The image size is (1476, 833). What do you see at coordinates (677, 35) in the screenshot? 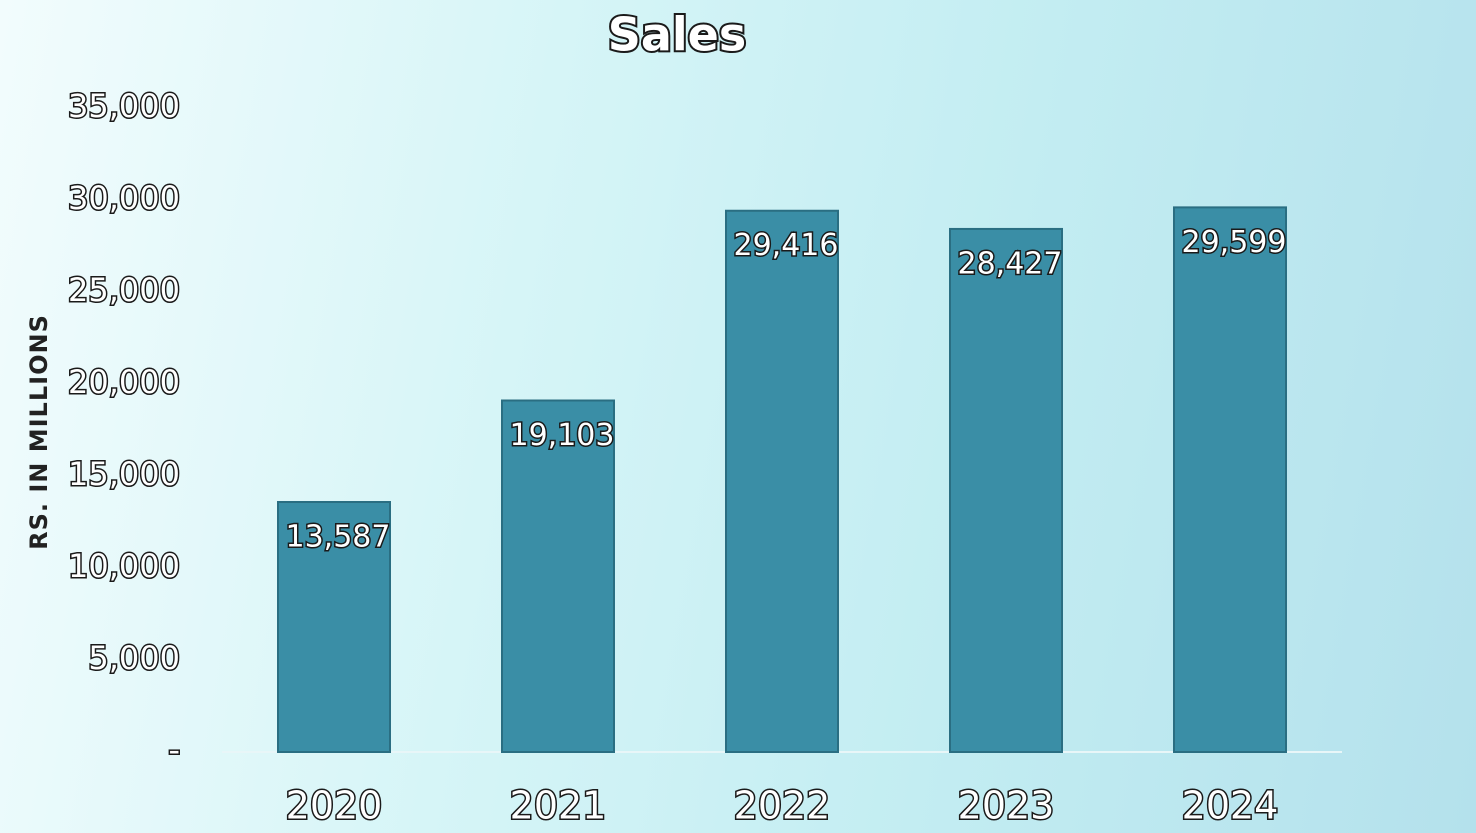
I see `chart-title: Sales` at bounding box center [677, 35].